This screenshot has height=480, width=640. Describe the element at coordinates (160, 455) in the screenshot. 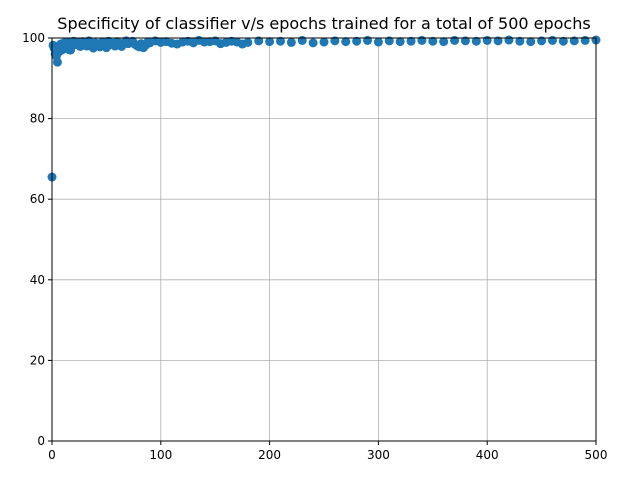

I see `x-tick-label: 100` at that location.